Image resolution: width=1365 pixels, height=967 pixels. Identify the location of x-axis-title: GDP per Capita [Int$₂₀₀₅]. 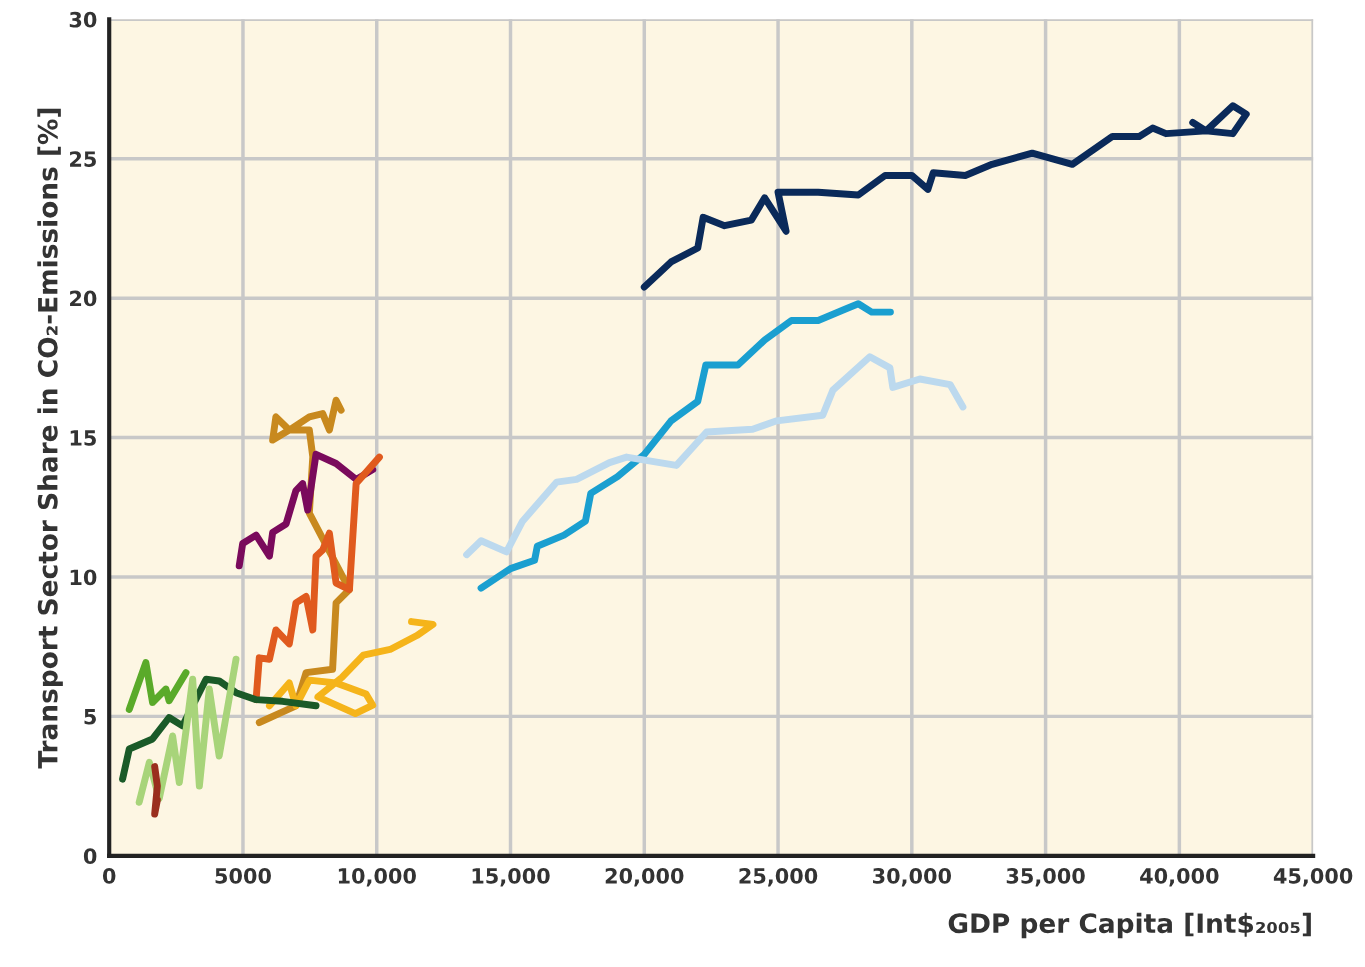
(1129, 925).